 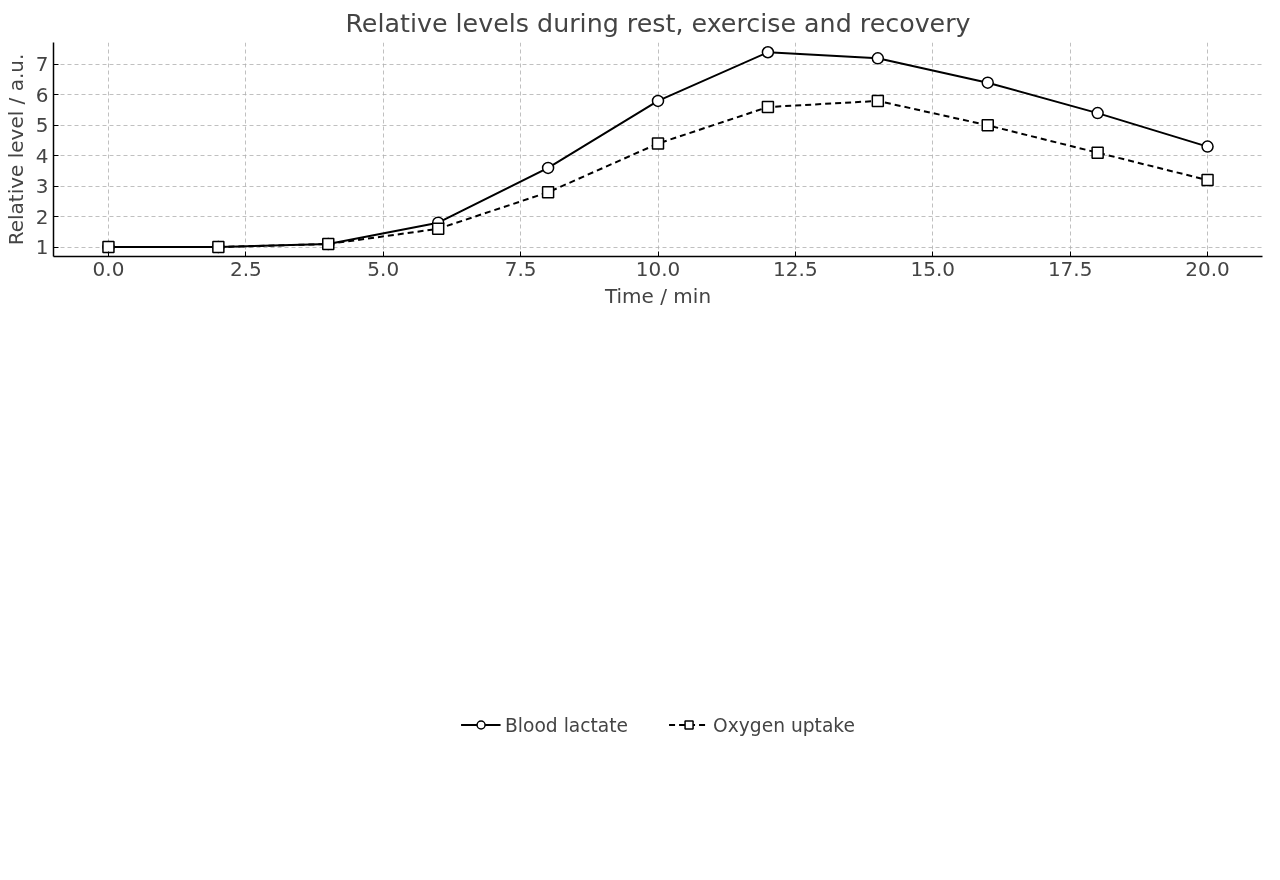 I want to click on x-tick-label: 20.0, so click(x=1207, y=268).